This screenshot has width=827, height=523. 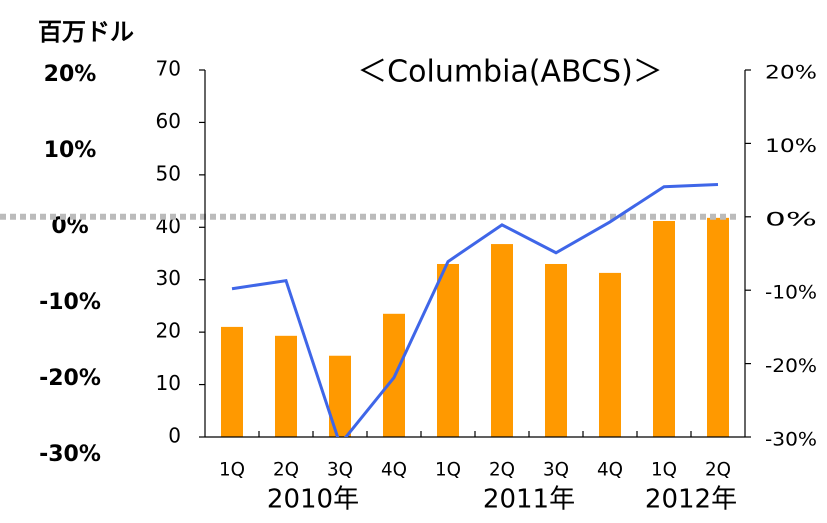 I want to click on y-tick-label: 50, so click(x=168, y=173).